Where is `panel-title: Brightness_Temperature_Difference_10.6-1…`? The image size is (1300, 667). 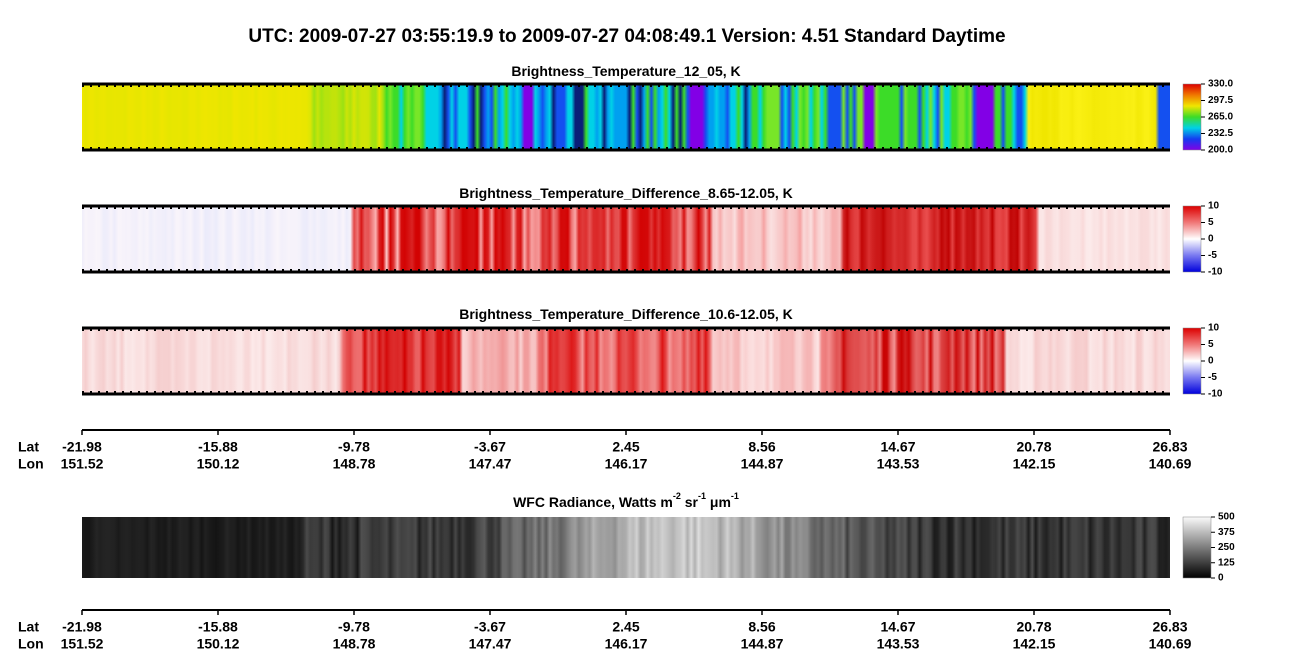
panel-title: Brightness_Temperature_Difference_10.6-1… is located at coordinates (626, 314).